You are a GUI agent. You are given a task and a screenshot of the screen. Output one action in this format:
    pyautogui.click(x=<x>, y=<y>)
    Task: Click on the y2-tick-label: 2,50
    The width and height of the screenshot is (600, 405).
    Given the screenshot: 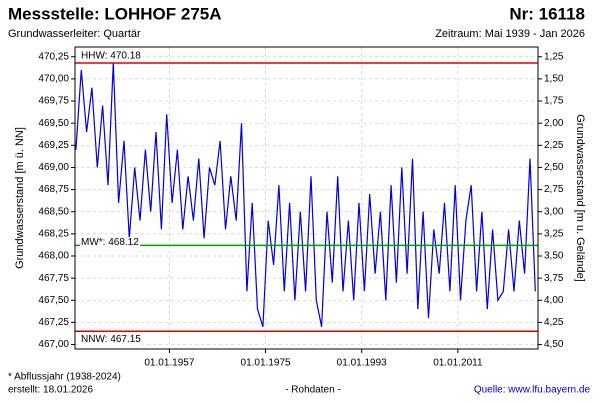 What is the action you would take?
    pyautogui.click(x=554, y=167)
    